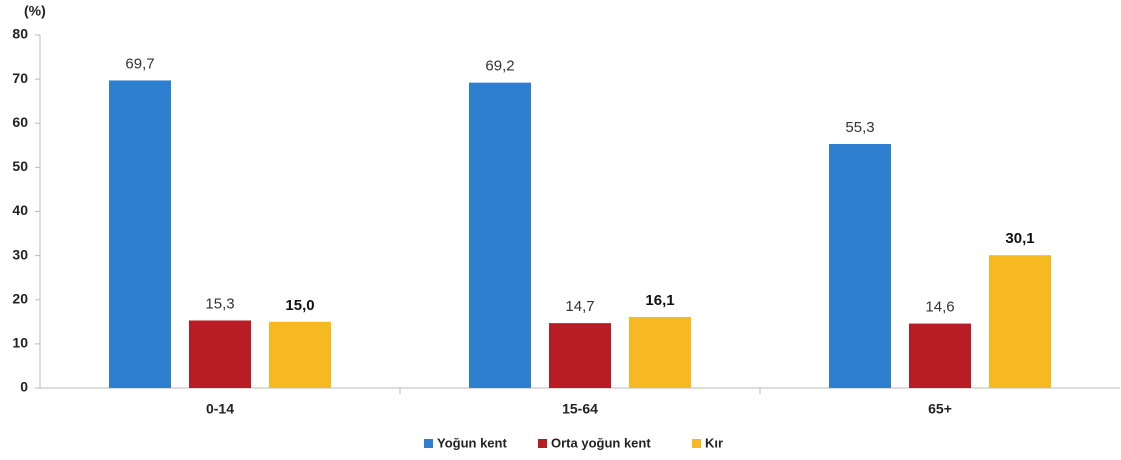  Describe the element at coordinates (20, 34) in the screenshot. I see `y-tick-label: 80` at that location.